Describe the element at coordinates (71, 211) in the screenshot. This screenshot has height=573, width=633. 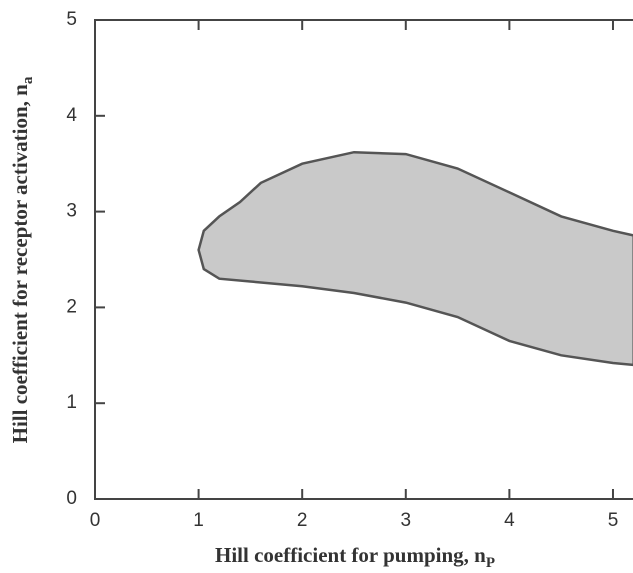
I see `y-tick-label: 3` at that location.